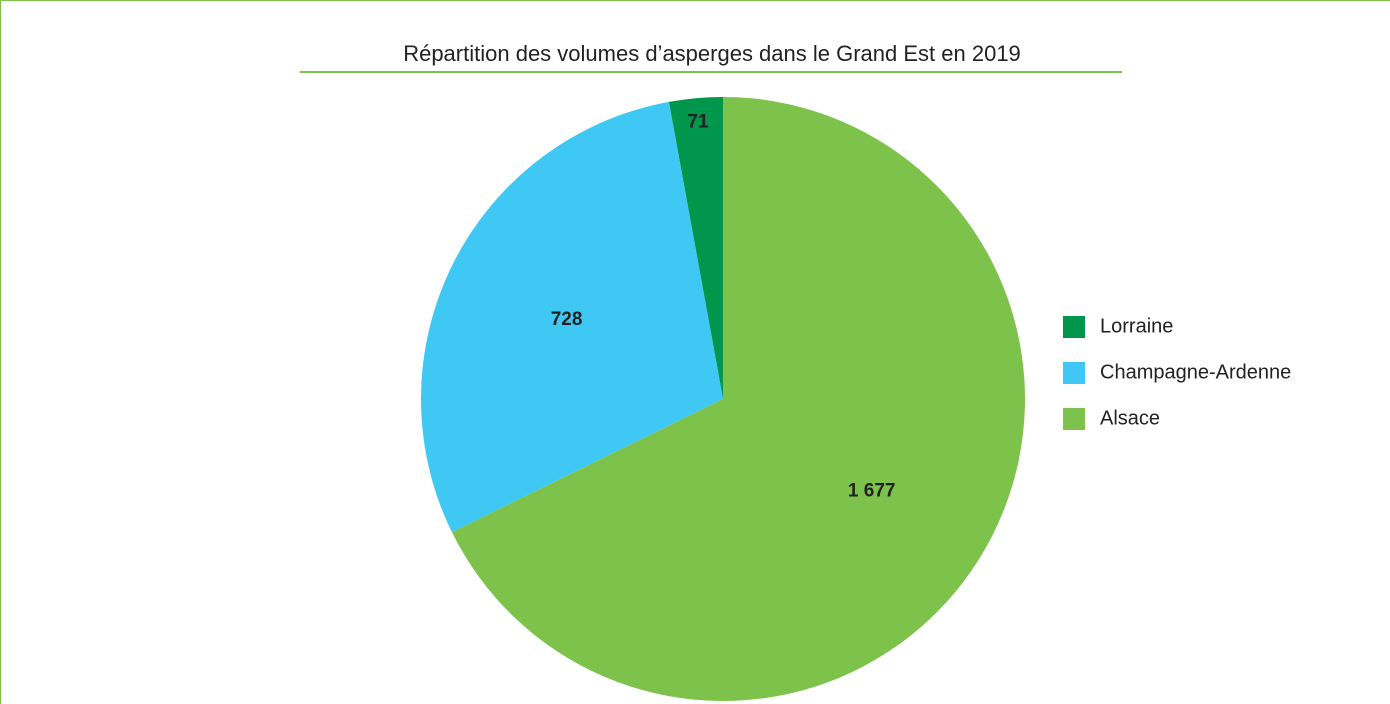 This screenshot has height=704, width=1390. What do you see at coordinates (1136, 326) in the screenshot?
I see `legend-label: Lorraine` at bounding box center [1136, 326].